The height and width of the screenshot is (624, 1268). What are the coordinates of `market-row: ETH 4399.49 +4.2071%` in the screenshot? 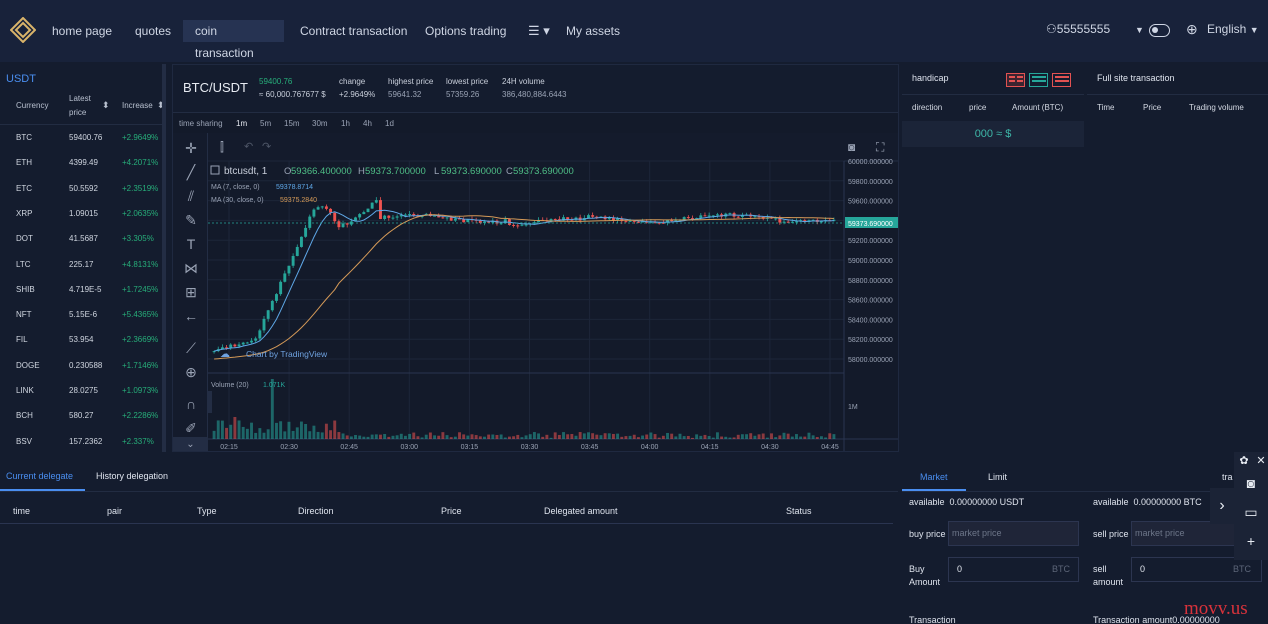 It's located at (81, 170).